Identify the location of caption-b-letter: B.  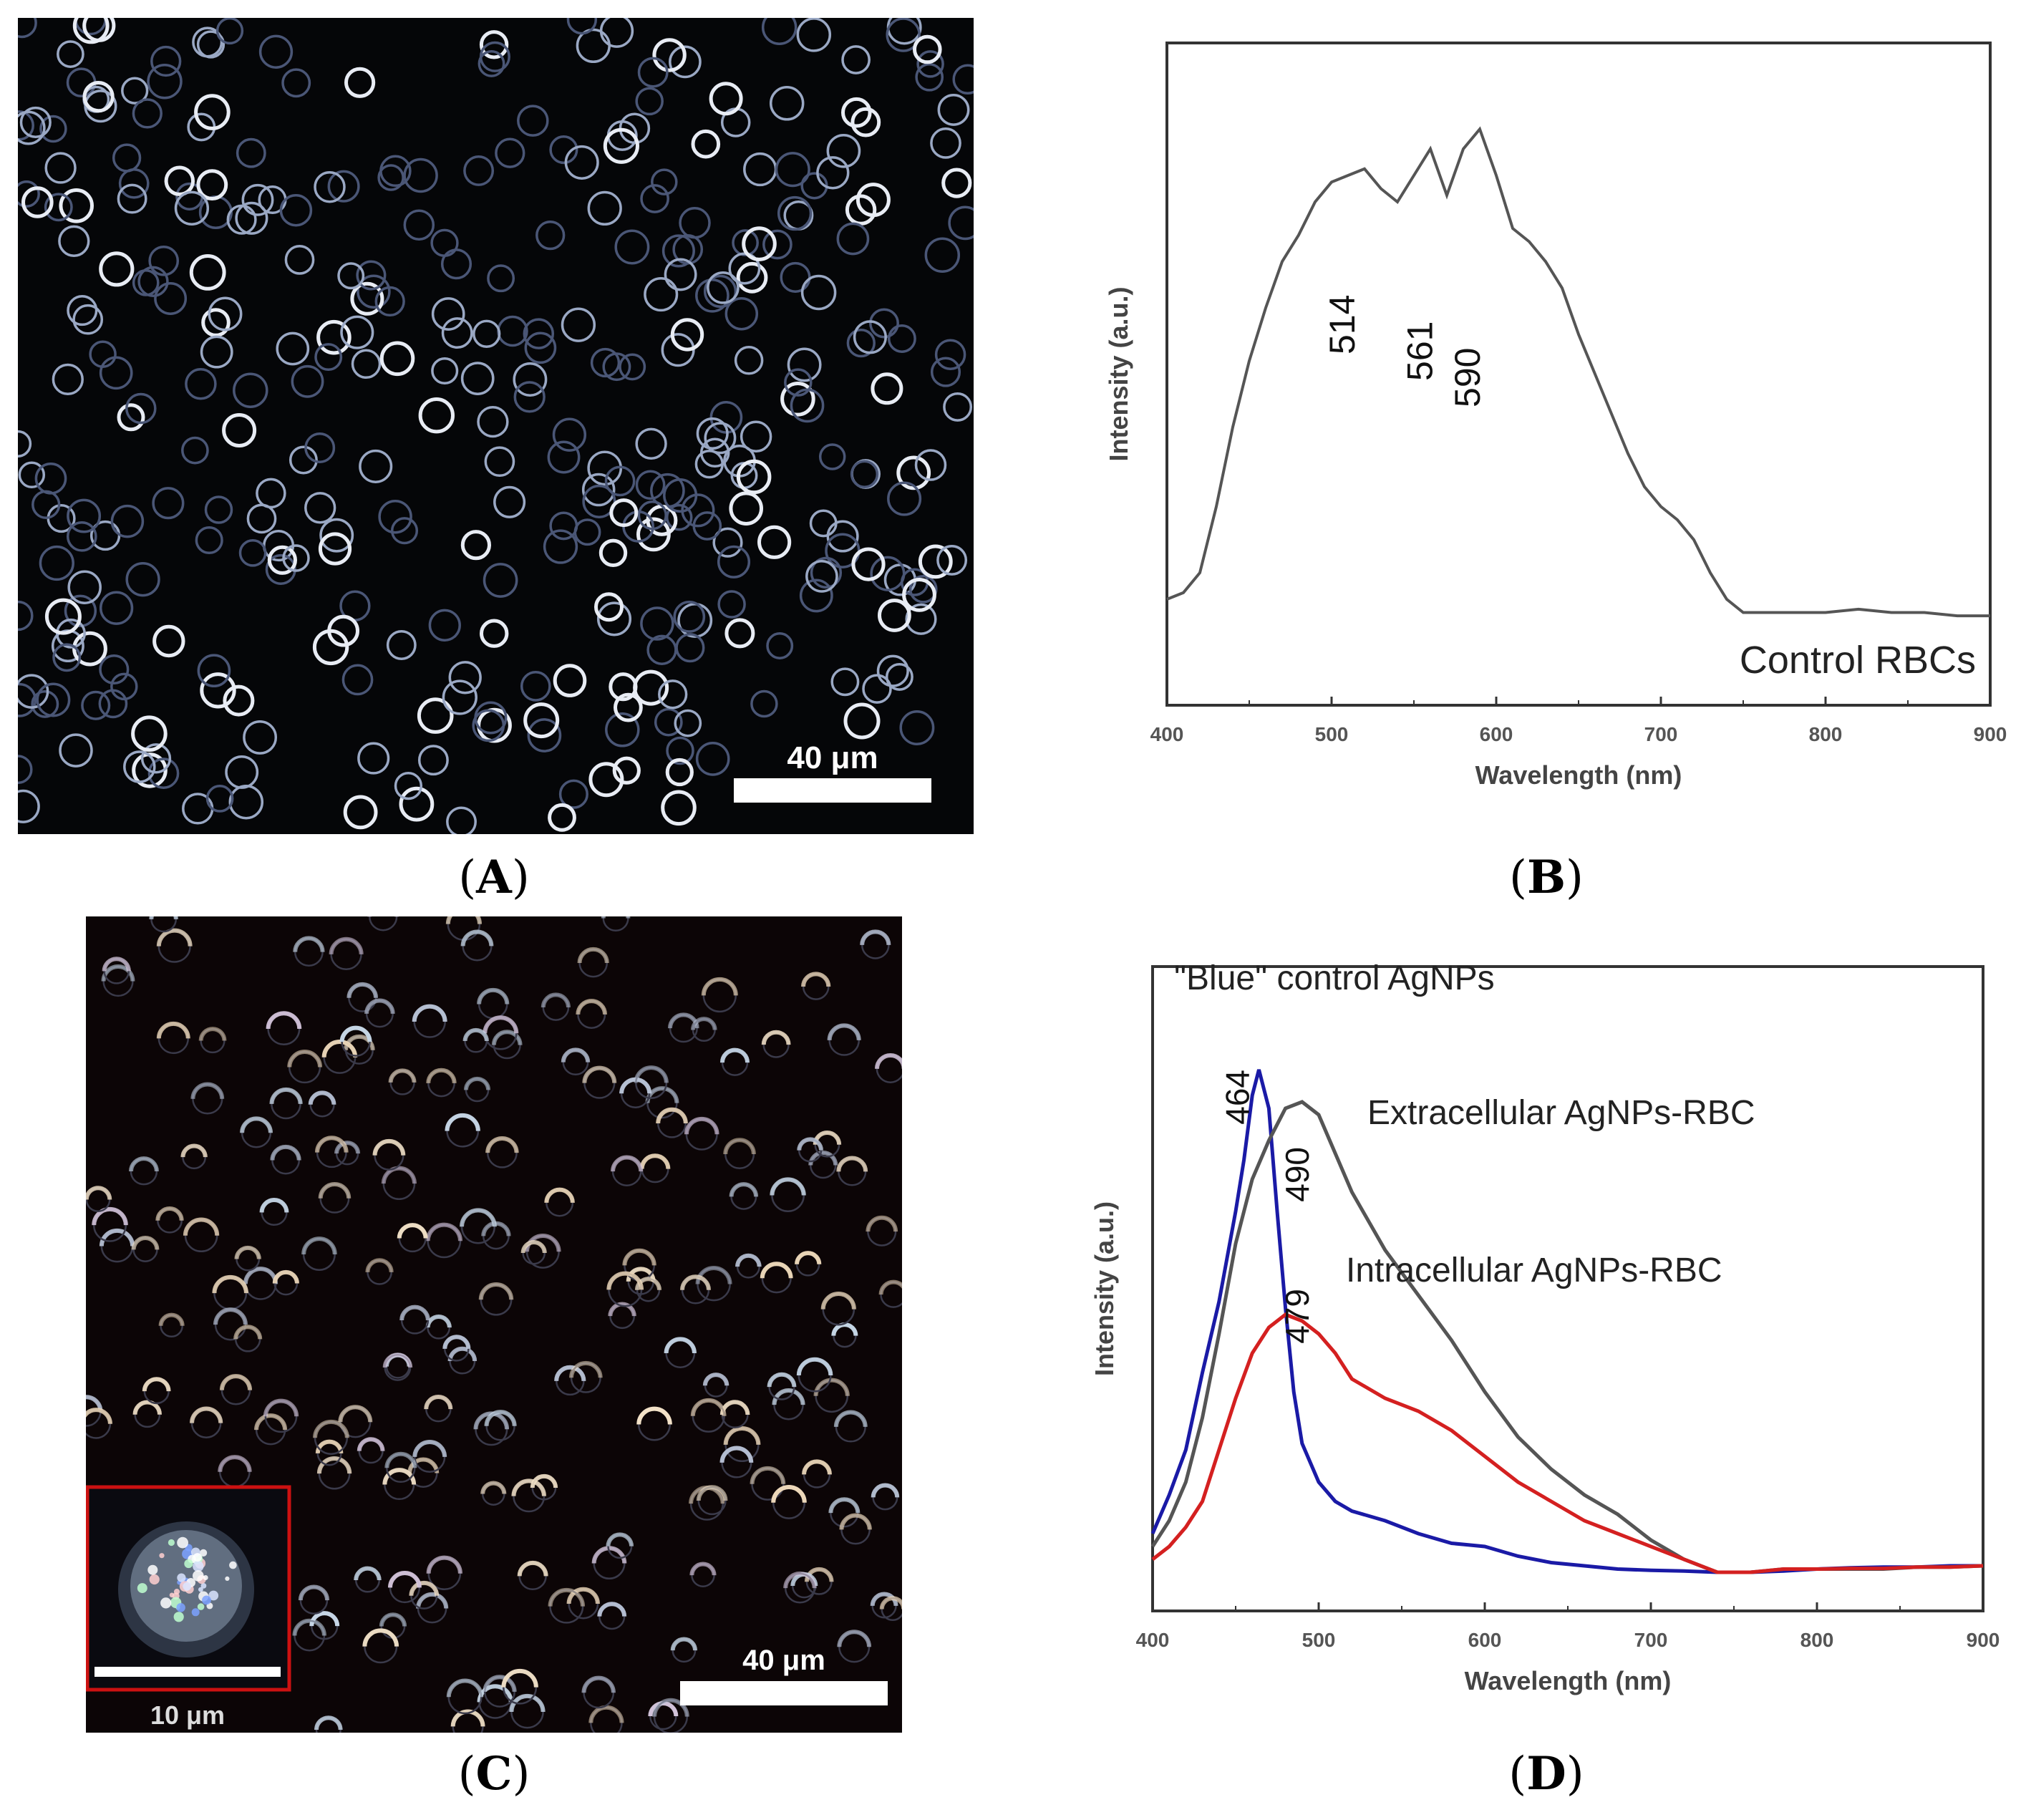
(1546, 877).